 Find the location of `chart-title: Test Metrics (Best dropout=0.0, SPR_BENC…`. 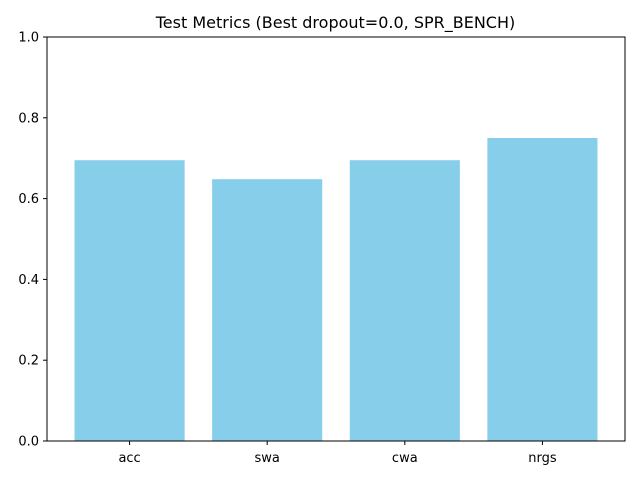

chart-title: Test Metrics (Best dropout=0.0, SPR_BENC… is located at coordinates (335, 23).